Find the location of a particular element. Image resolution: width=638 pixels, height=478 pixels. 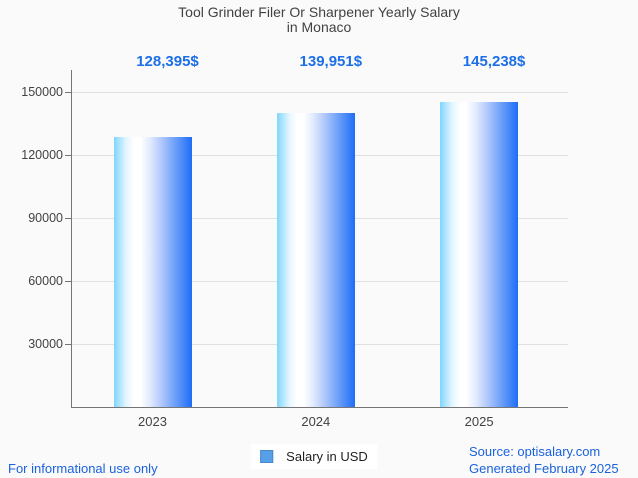

y-tick-label: 60000 is located at coordinates (45, 281).